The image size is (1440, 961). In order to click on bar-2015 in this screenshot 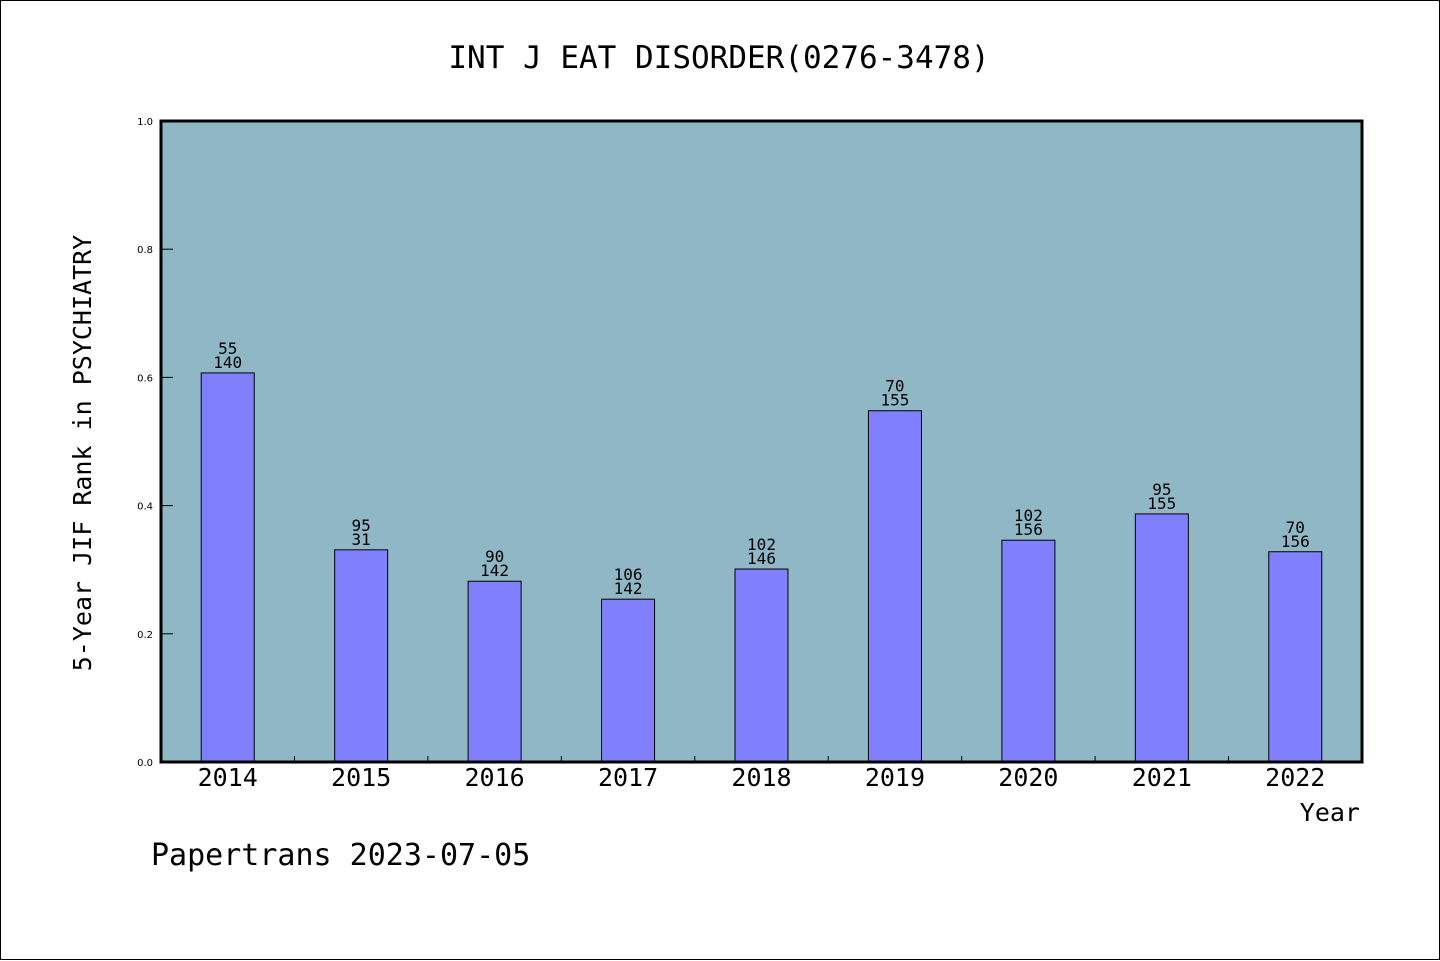, I will do `click(361, 656)`.